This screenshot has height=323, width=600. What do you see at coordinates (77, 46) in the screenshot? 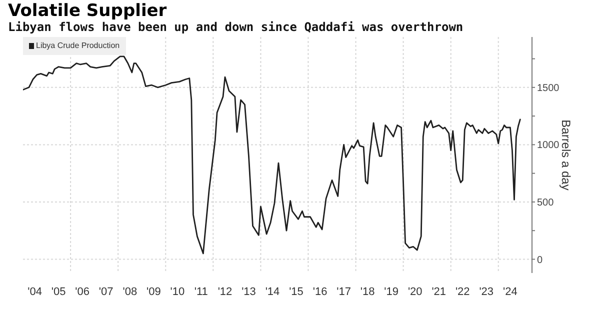
I see `legend-label: Libya Crude Production` at bounding box center [77, 46].